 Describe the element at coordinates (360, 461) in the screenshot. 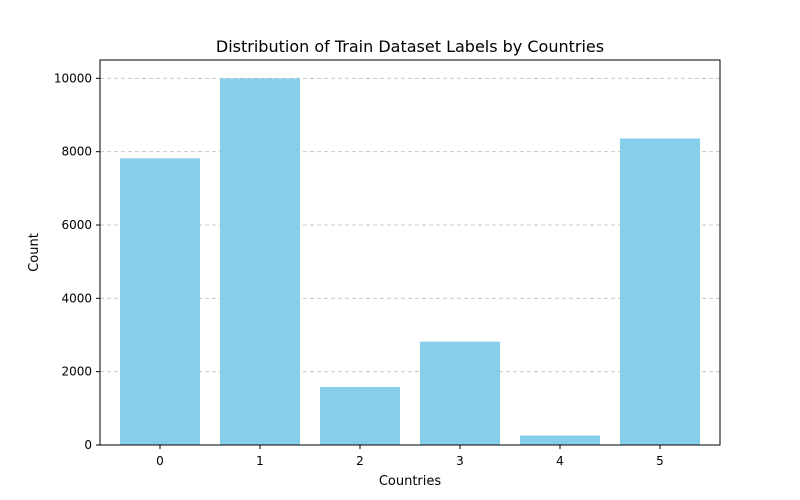

I see `x-tick-label: 2` at that location.